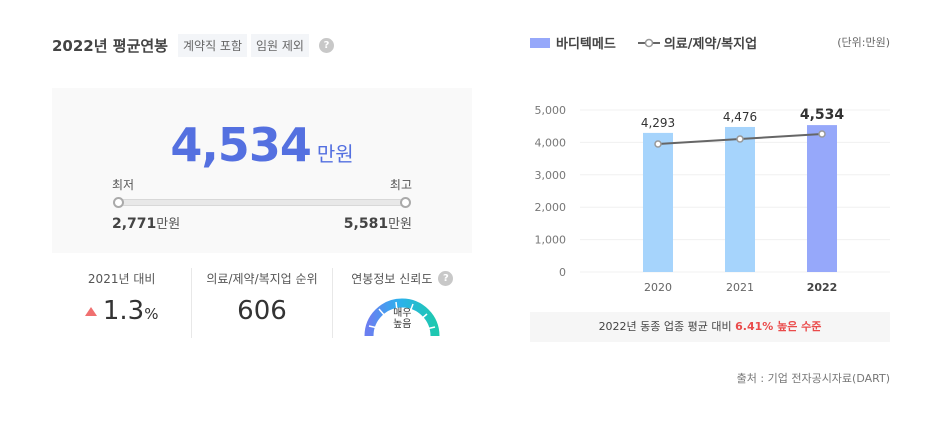 Image resolution: width=946 pixels, height=430 pixels. Describe the element at coordinates (262, 202) in the screenshot. I see `salary-range-bar` at that location.